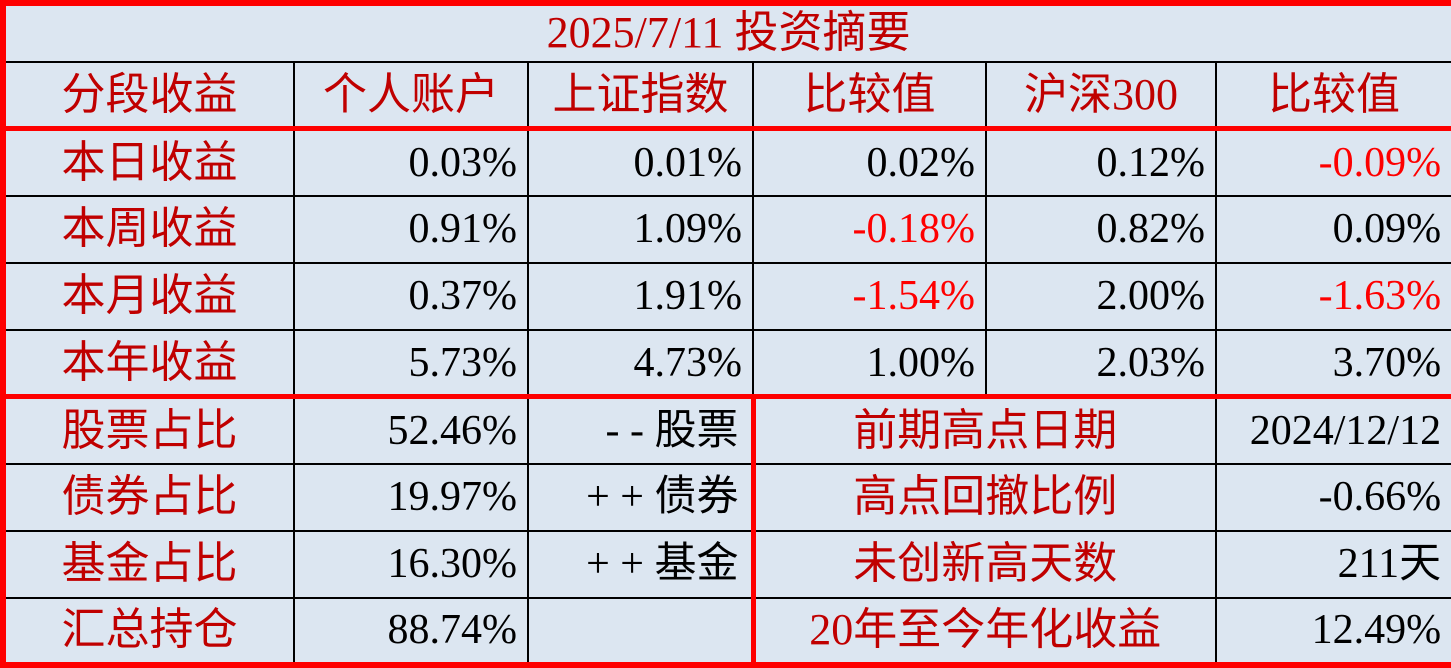 Image resolution: width=1451 pixels, height=668 pixels. I want to click on stat-label: 未创新高天数, so click(983, 564).